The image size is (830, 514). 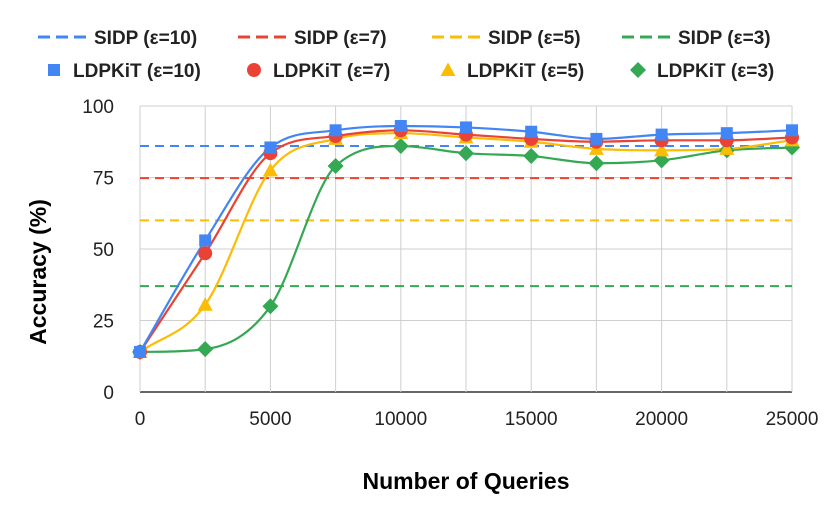 I want to click on legend-label-sidp-10: SIDP (ε=10), so click(x=145, y=38).